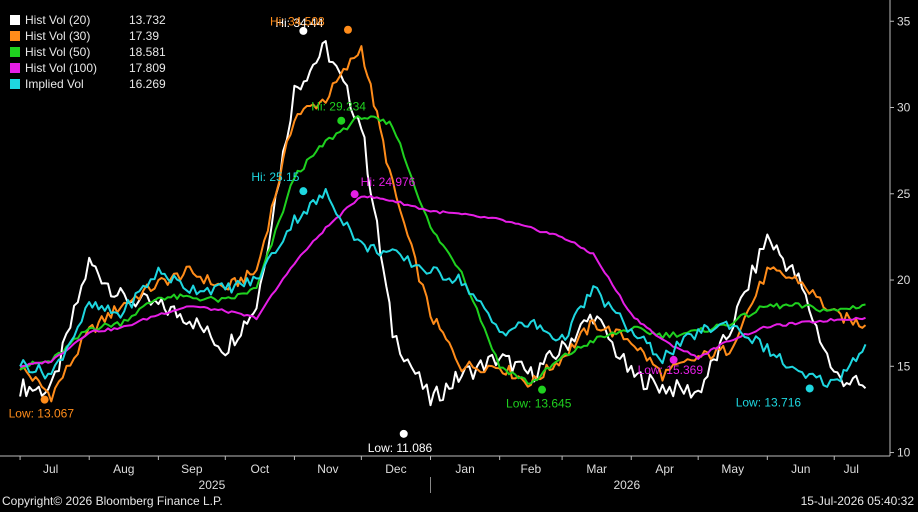  What do you see at coordinates (596, 469) in the screenshot?
I see `x-month-label: Mar` at bounding box center [596, 469].